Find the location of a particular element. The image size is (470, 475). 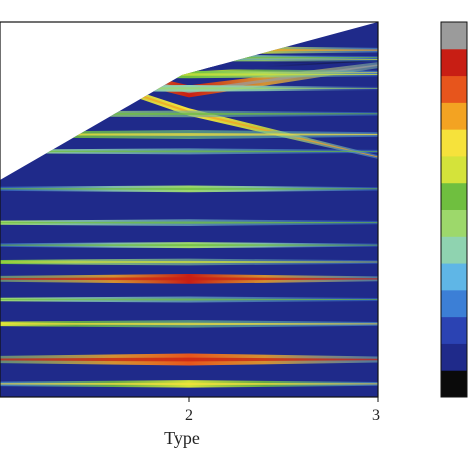

colorbar is located at coordinates (454, 209).